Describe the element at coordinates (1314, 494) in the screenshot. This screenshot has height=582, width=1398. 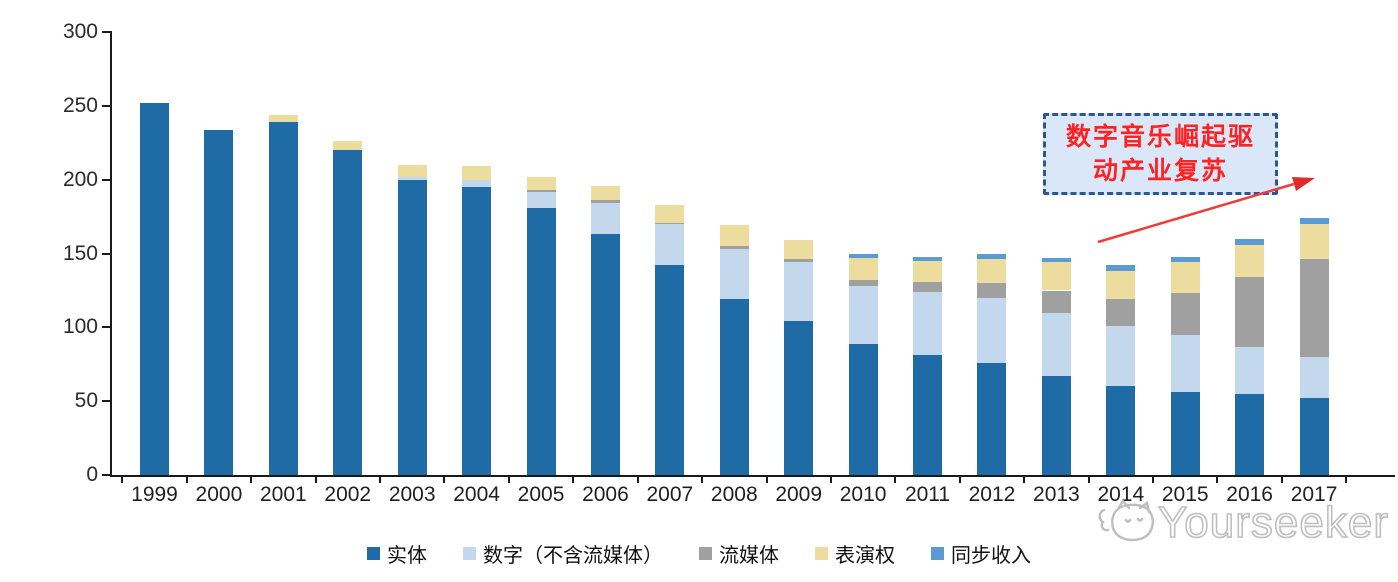
I see `x-axis-tick-label: 2017` at that location.